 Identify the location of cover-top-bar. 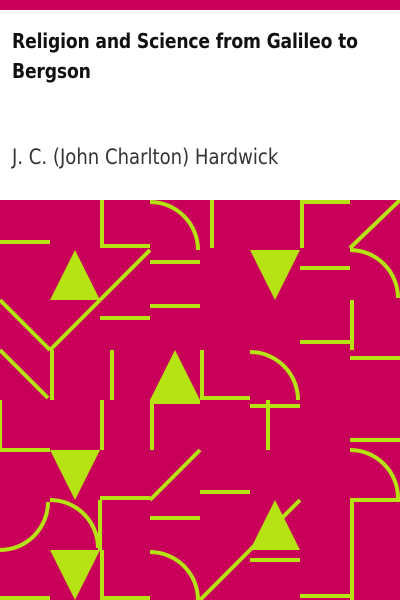
(200, 5).